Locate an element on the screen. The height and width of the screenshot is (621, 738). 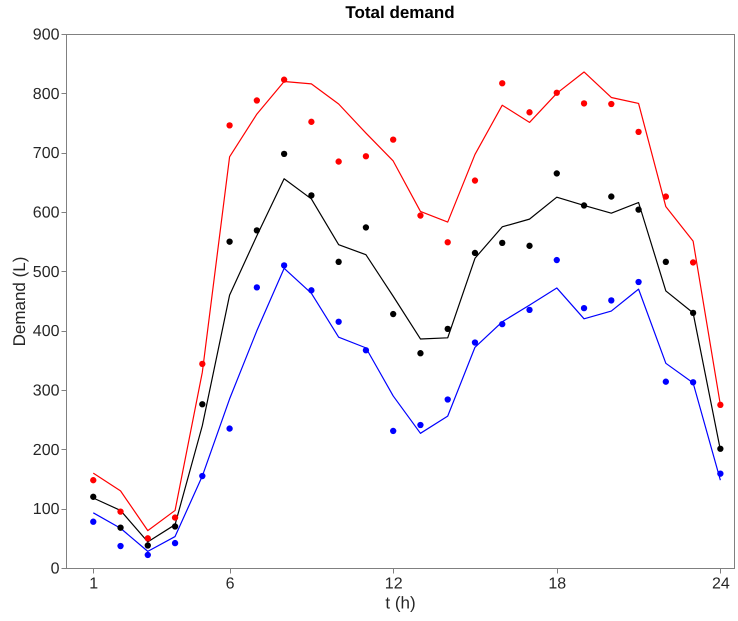
x-tick-label: 6 is located at coordinates (230, 584).